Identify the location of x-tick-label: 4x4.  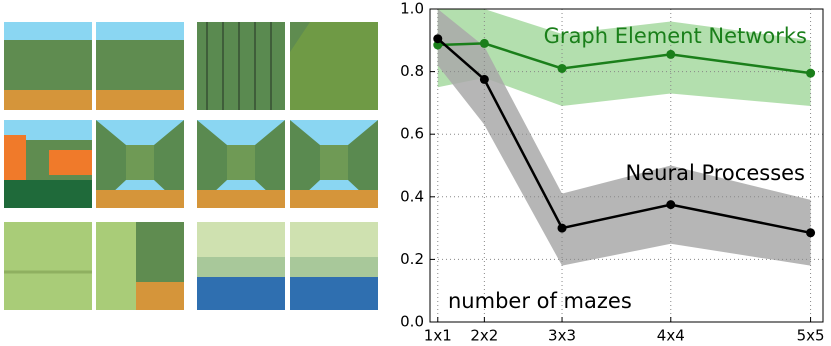
(671, 336).